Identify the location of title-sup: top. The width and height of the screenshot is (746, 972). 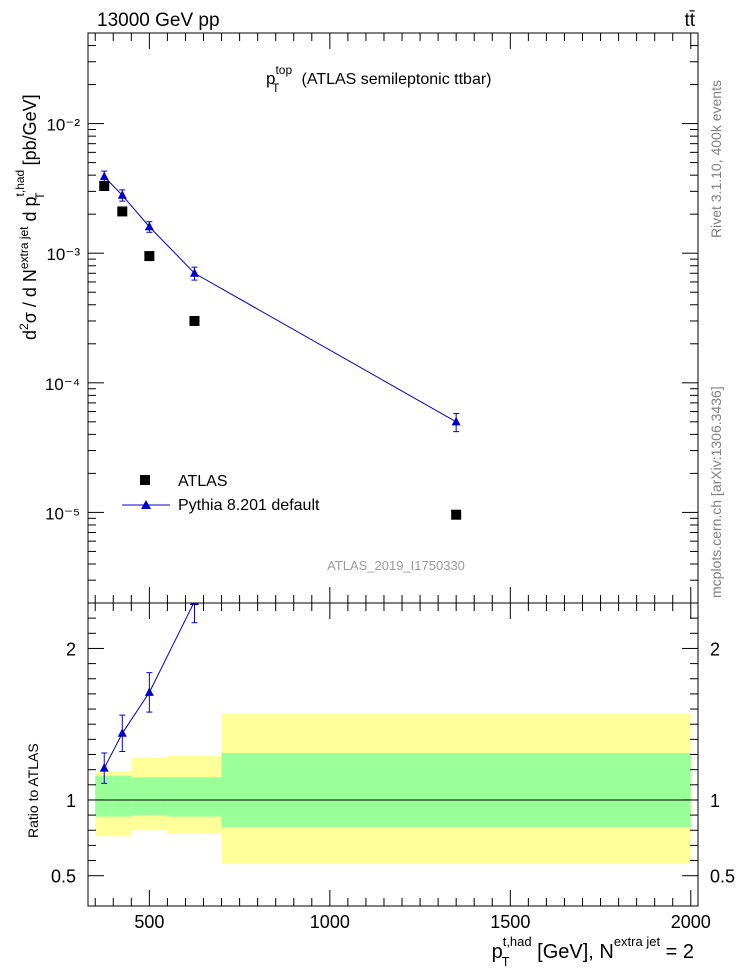
(283, 70).